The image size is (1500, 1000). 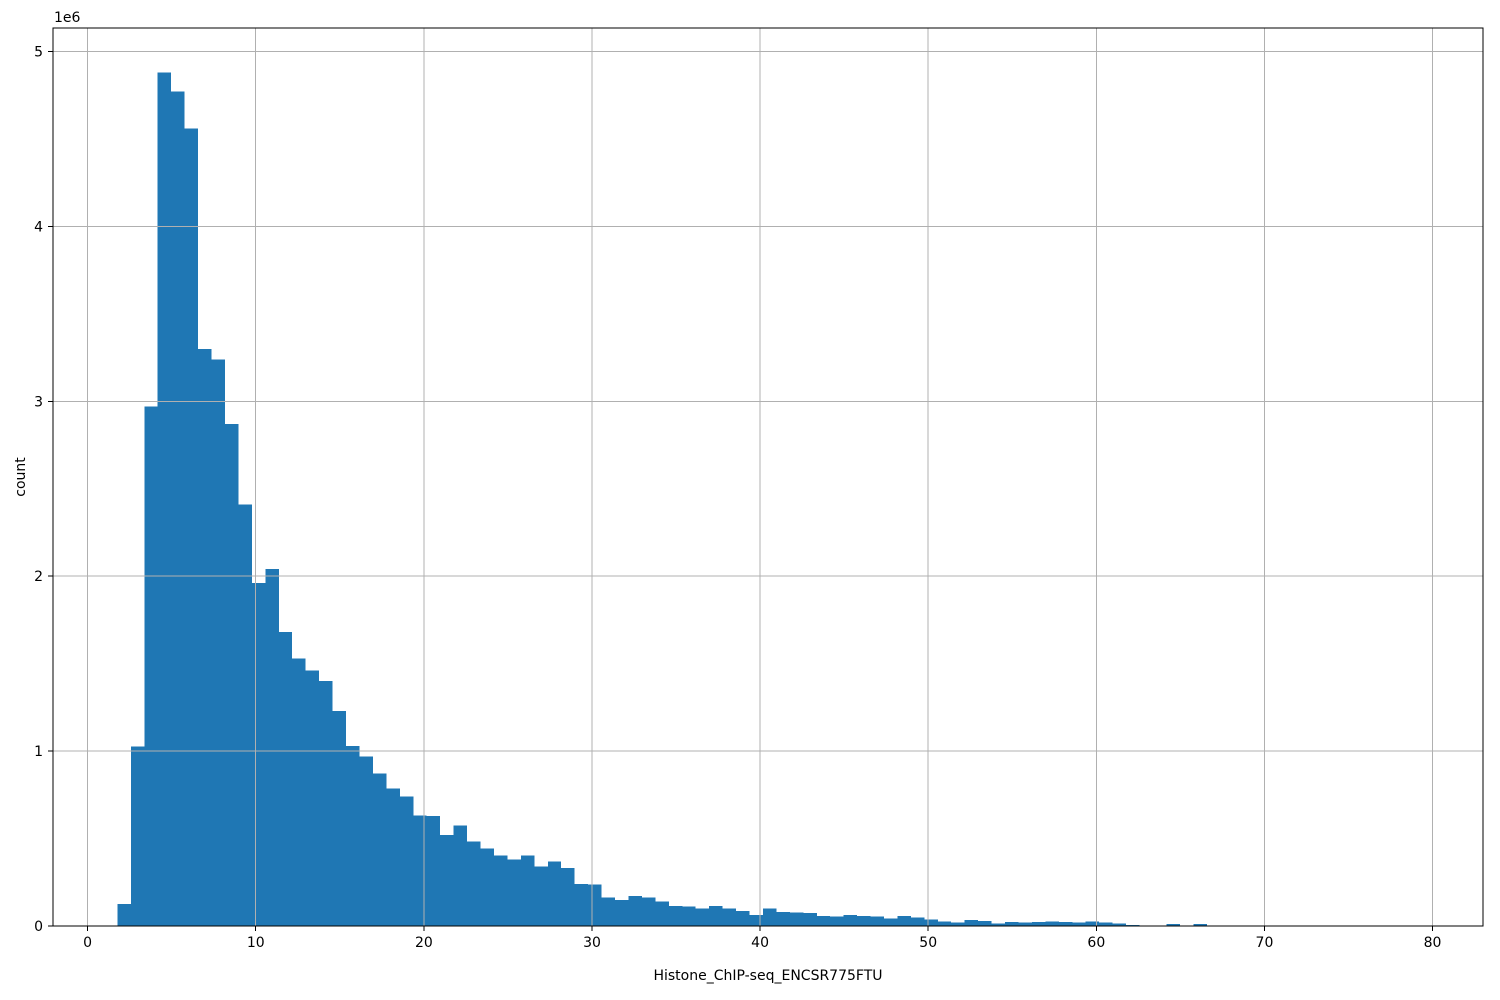 What do you see at coordinates (67, 18) in the screenshot?
I see `y-axis-offset-label: 1e6` at bounding box center [67, 18].